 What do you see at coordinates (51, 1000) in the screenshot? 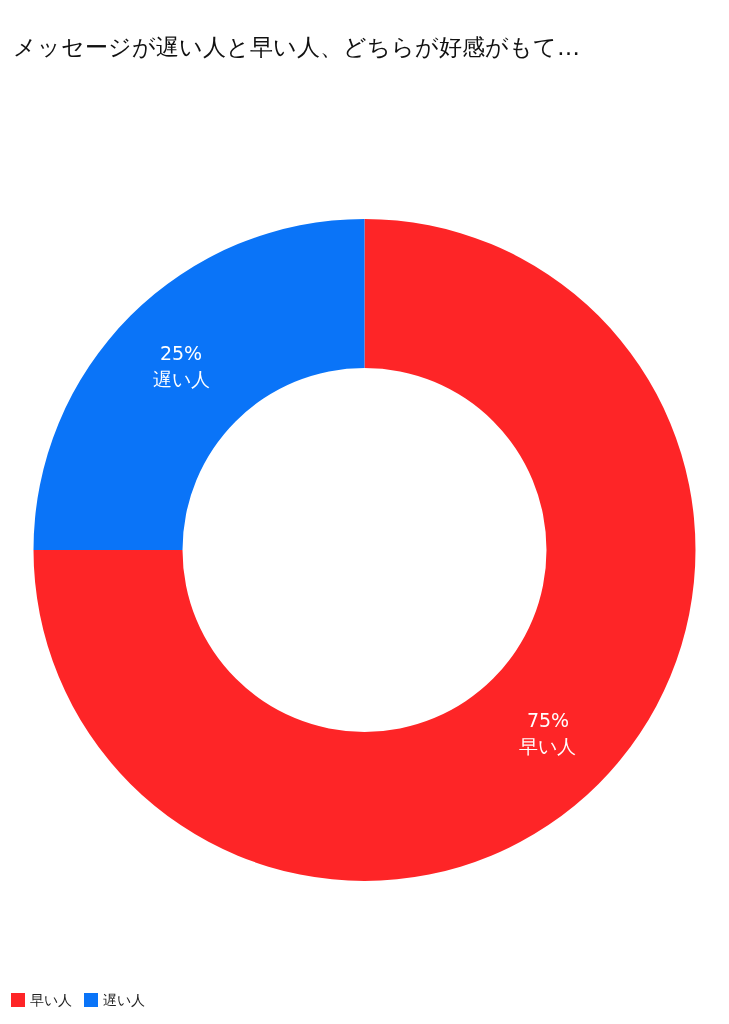
I see `legend-label: 早い人` at bounding box center [51, 1000].